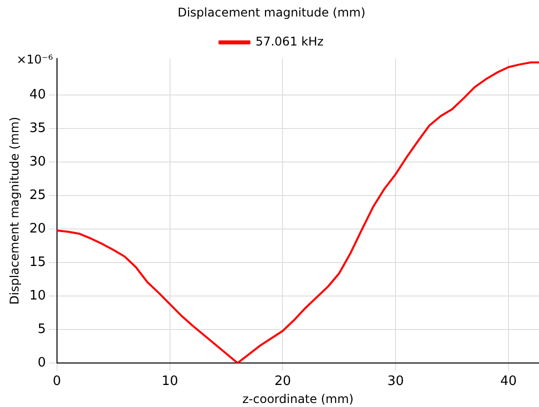 Image resolution: width=539 pixels, height=407 pixels. I want to click on y-tick-label: 10, so click(37, 296).